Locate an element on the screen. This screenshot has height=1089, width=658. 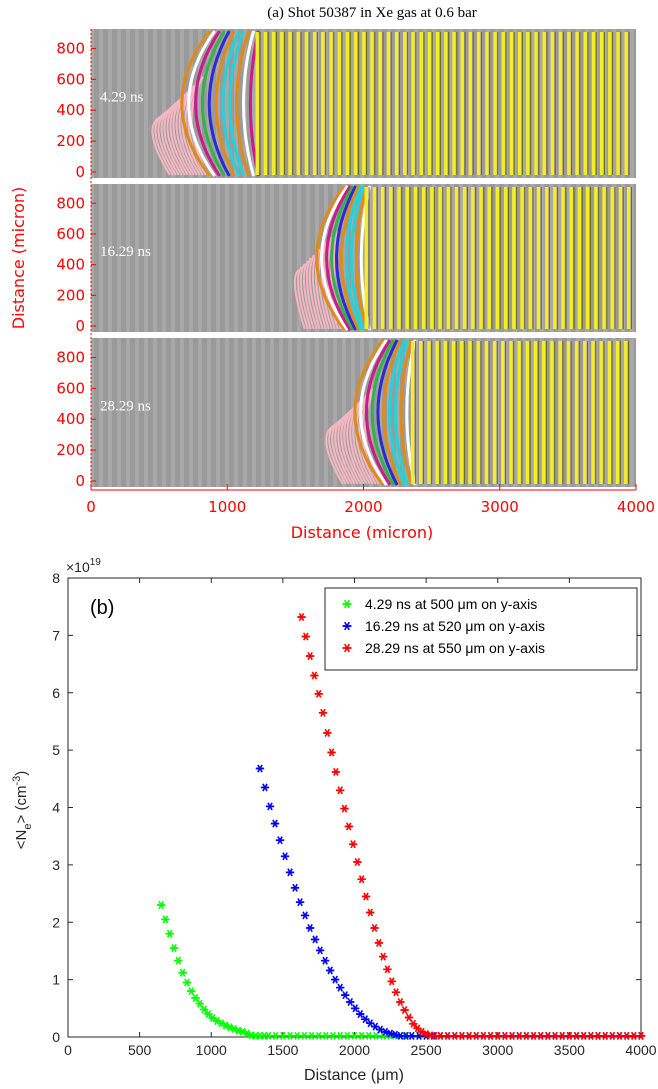
y-multiplier-exponent: 19 is located at coordinates (96, 562).